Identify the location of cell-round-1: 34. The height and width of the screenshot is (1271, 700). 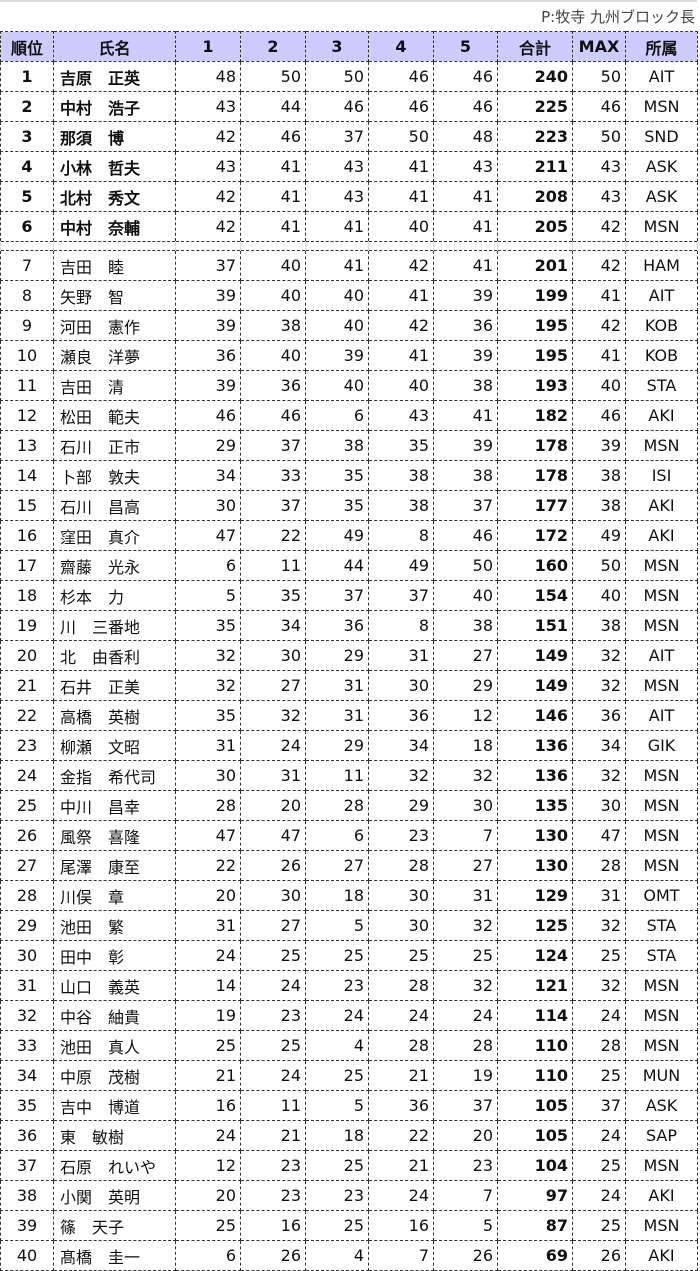
(208, 475).